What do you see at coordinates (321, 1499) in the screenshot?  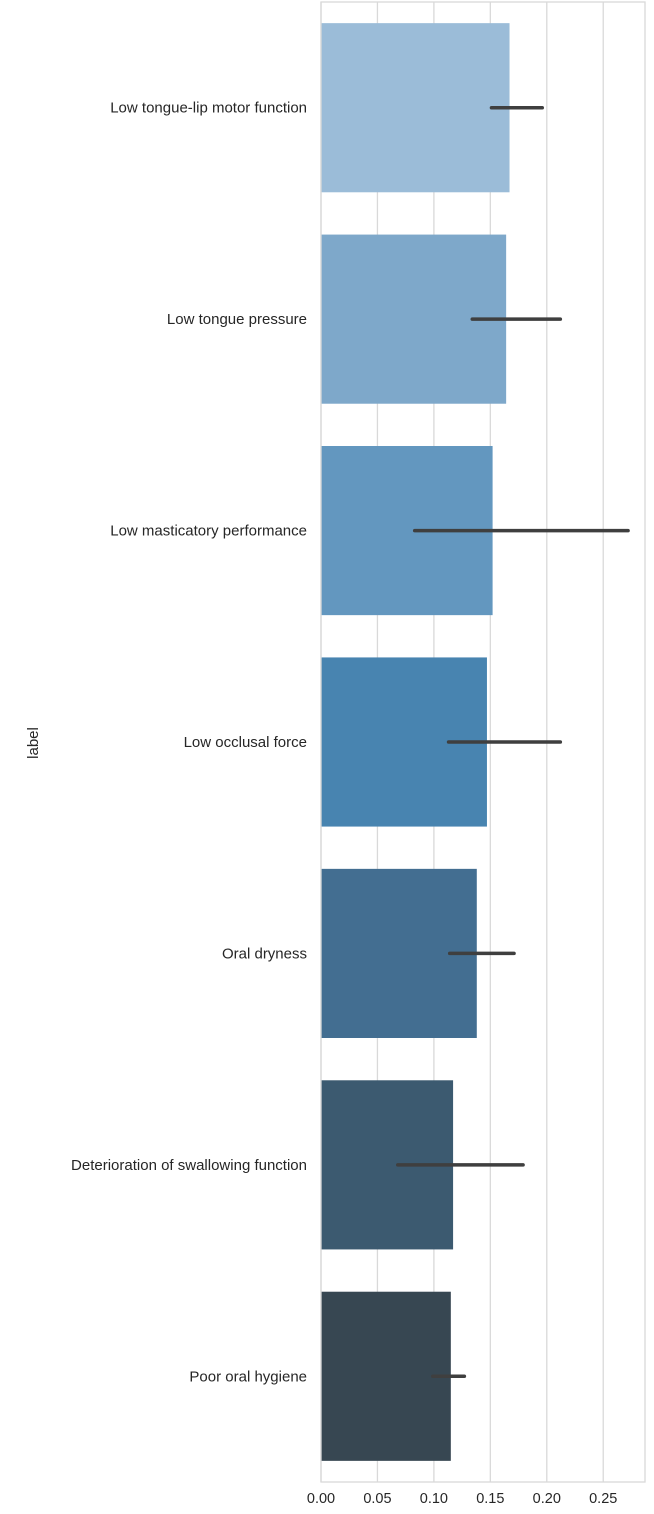 I see `x-tick-label: 0.00` at bounding box center [321, 1499].